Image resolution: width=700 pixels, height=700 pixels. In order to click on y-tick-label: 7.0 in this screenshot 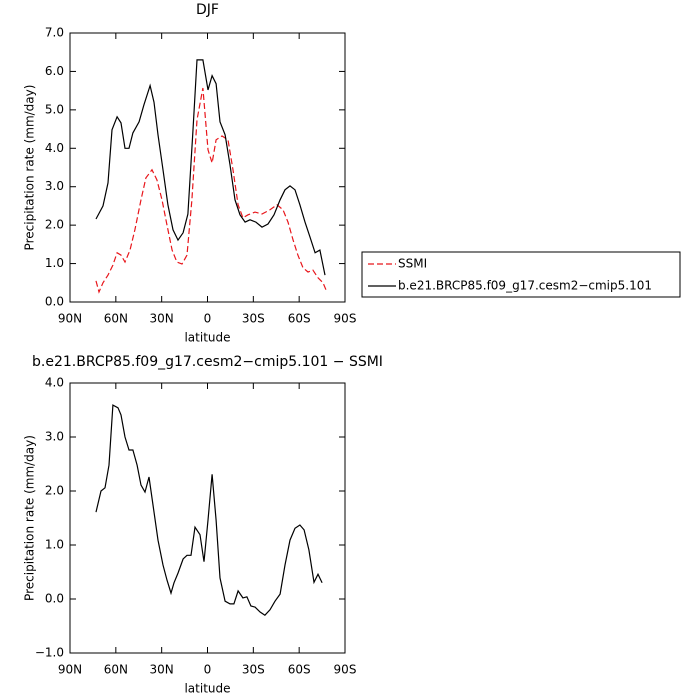, I will do `click(54, 33)`.